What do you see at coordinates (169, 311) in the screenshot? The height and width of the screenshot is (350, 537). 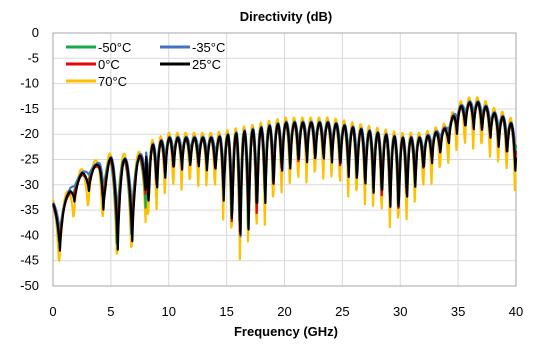 I see `x-tick-label: 10` at bounding box center [169, 311].